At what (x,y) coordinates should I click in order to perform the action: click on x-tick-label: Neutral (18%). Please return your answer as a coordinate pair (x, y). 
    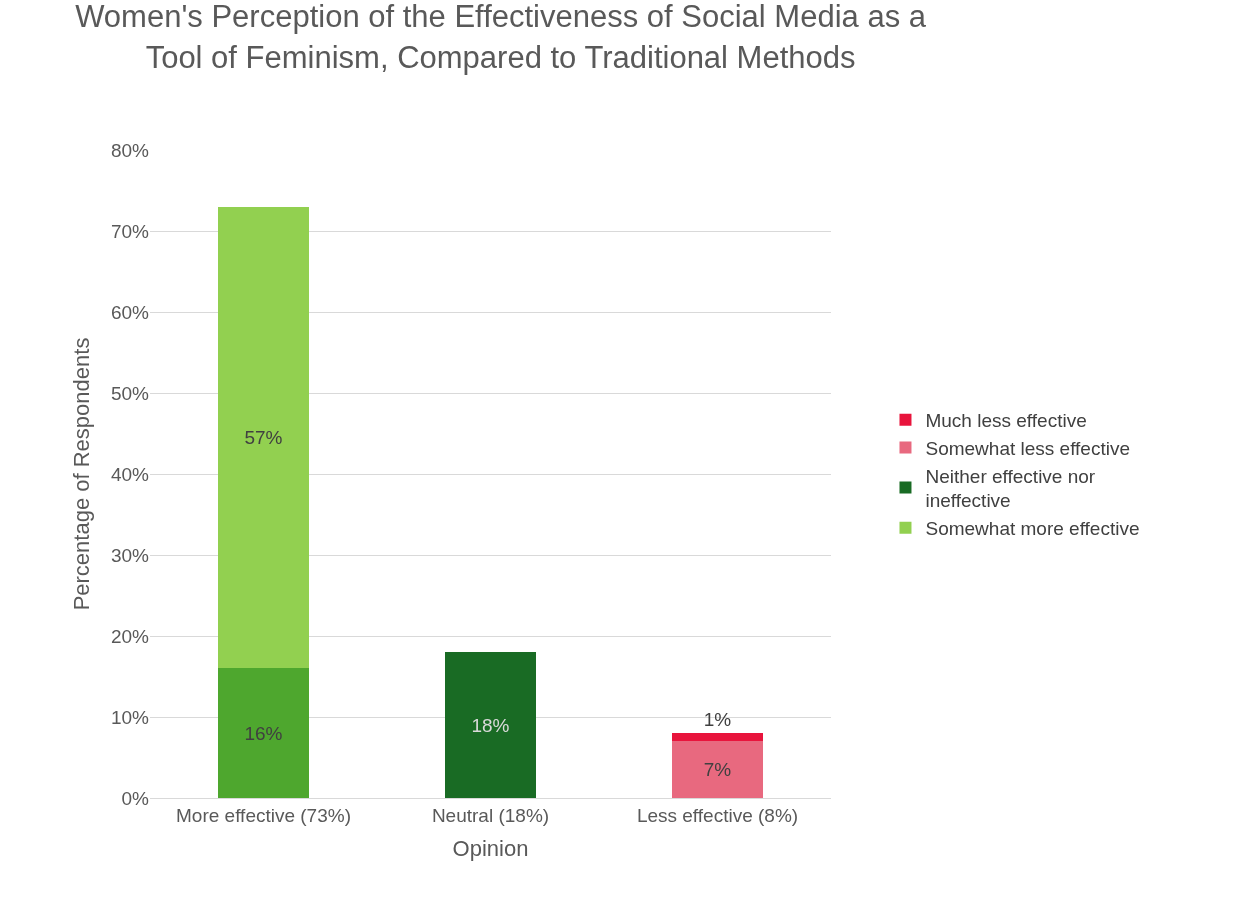
    Looking at the image, I should click on (490, 815).